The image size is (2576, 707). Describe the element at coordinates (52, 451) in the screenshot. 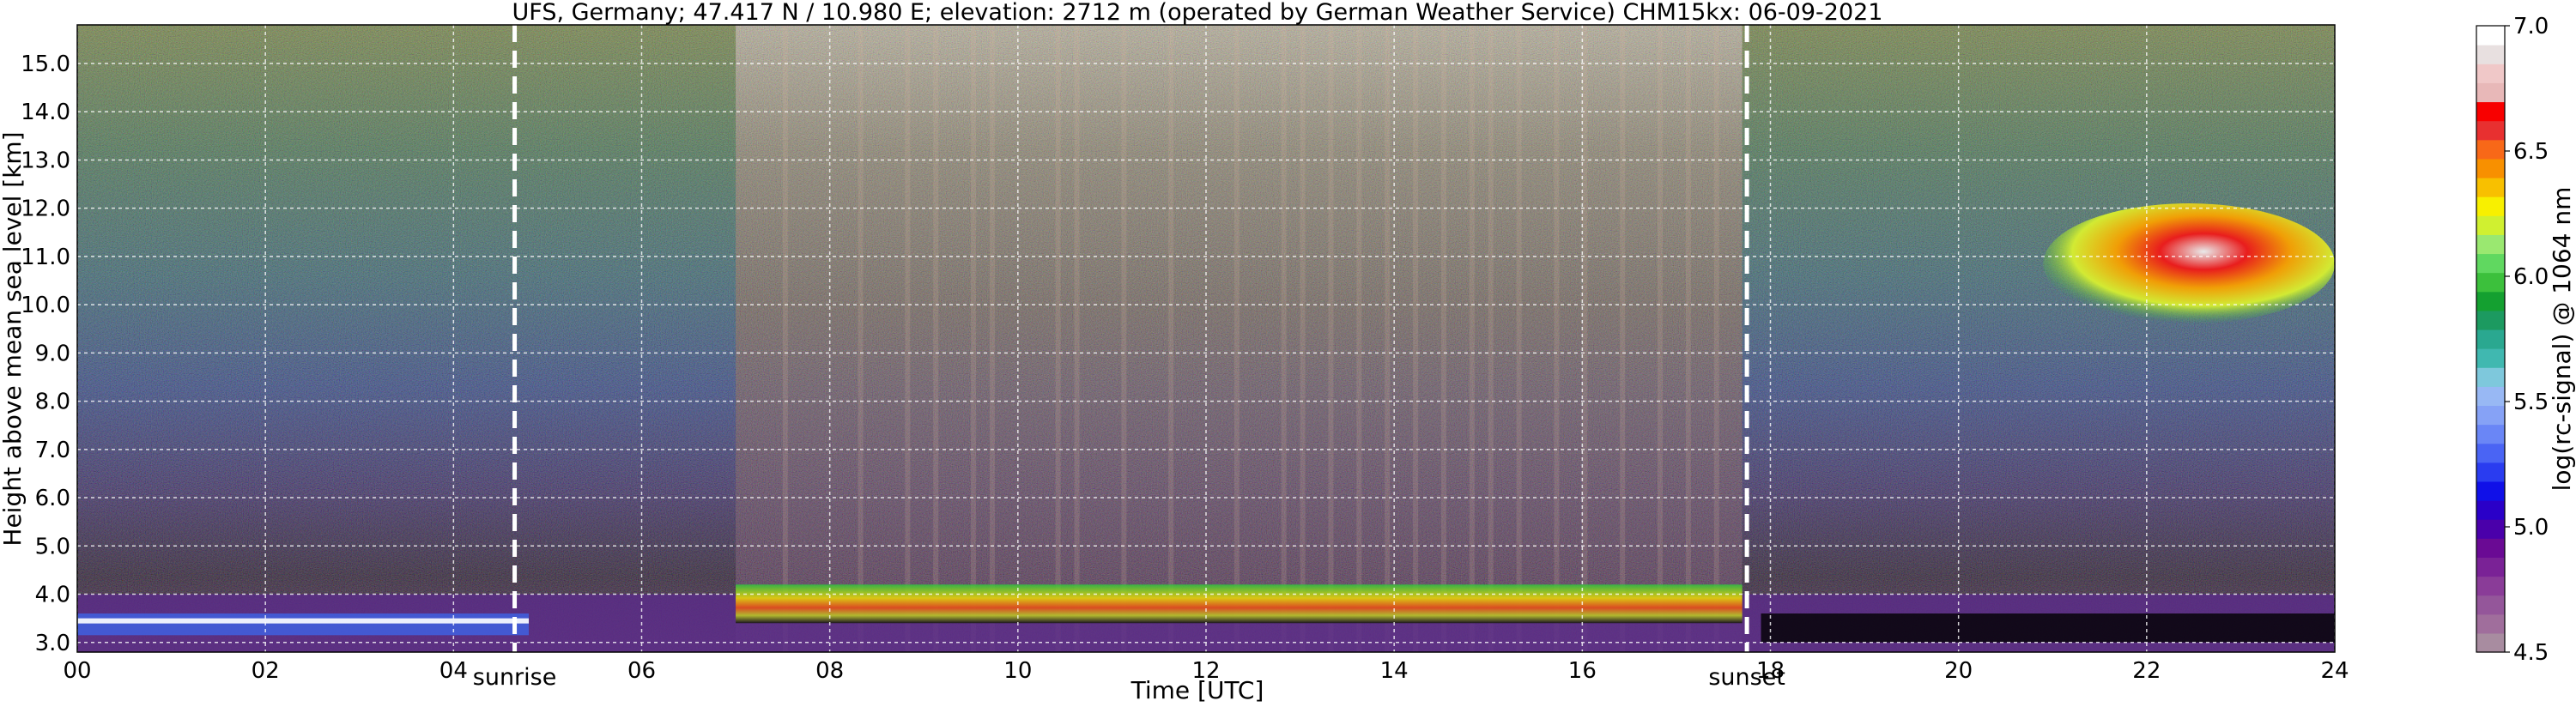

I see `y-tick-label: 7.0` at that location.